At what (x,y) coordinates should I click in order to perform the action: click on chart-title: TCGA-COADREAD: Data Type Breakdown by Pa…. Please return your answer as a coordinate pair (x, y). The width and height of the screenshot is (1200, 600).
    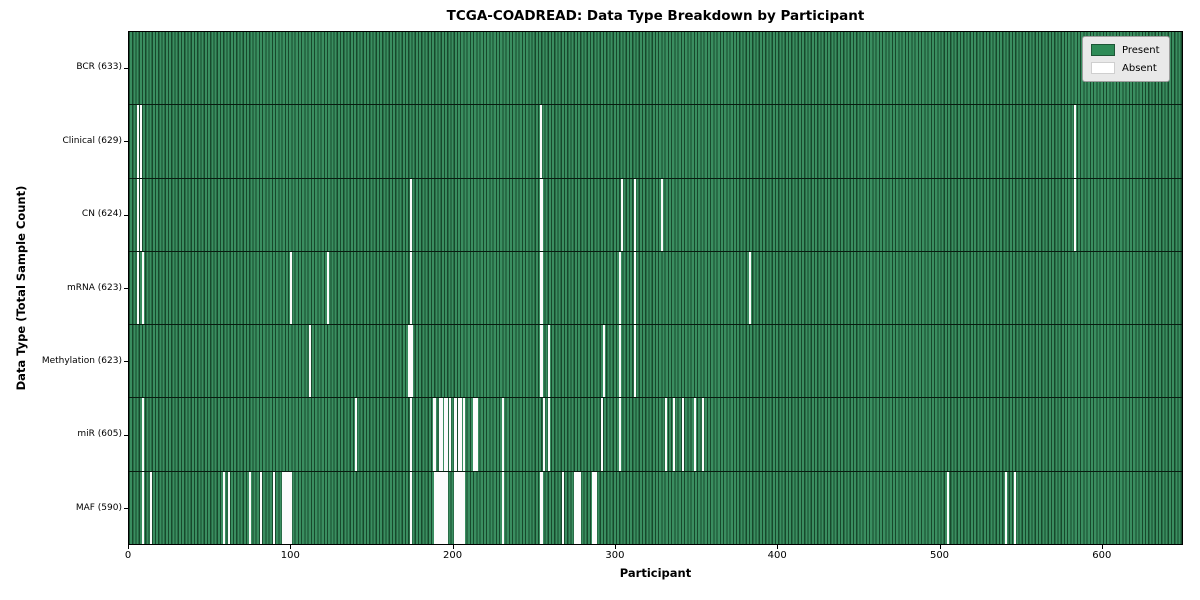
    Looking at the image, I should click on (655, 16).